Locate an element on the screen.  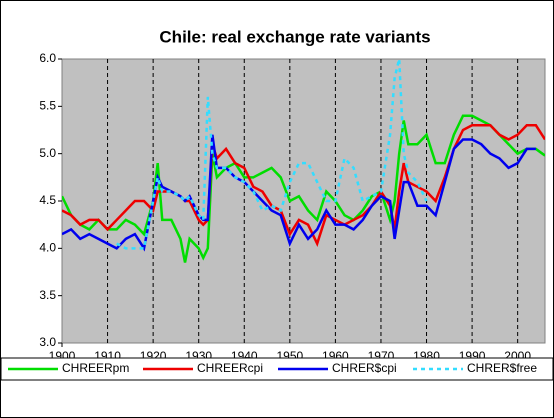
y-tick-label: 3.0 is located at coordinates (47, 342).